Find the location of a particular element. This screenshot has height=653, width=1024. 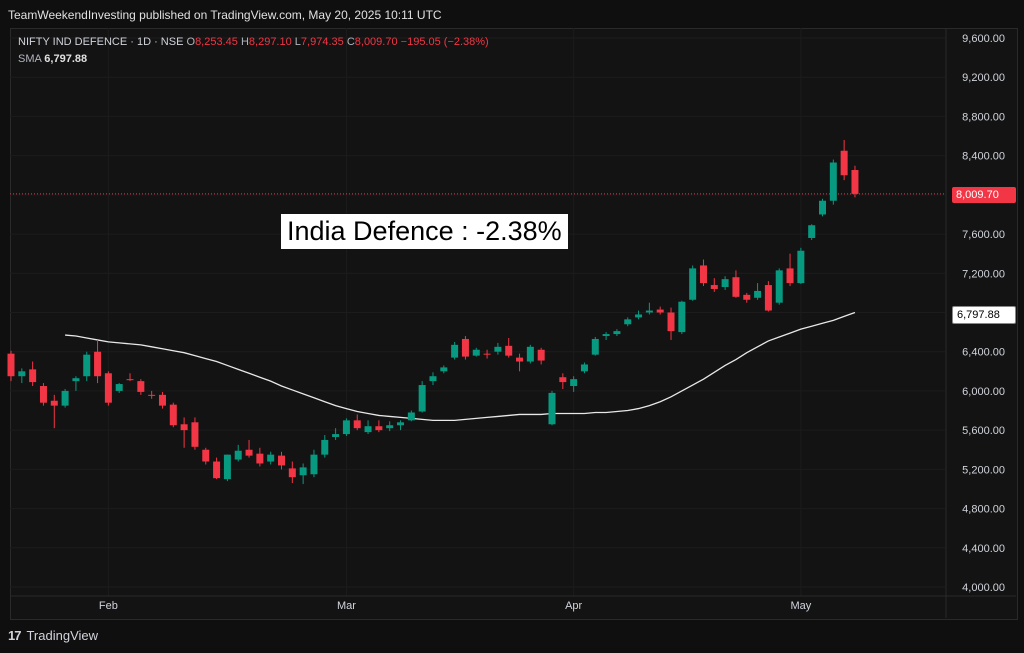

sma-legend: SMA 6,797.88 is located at coordinates (52, 59).